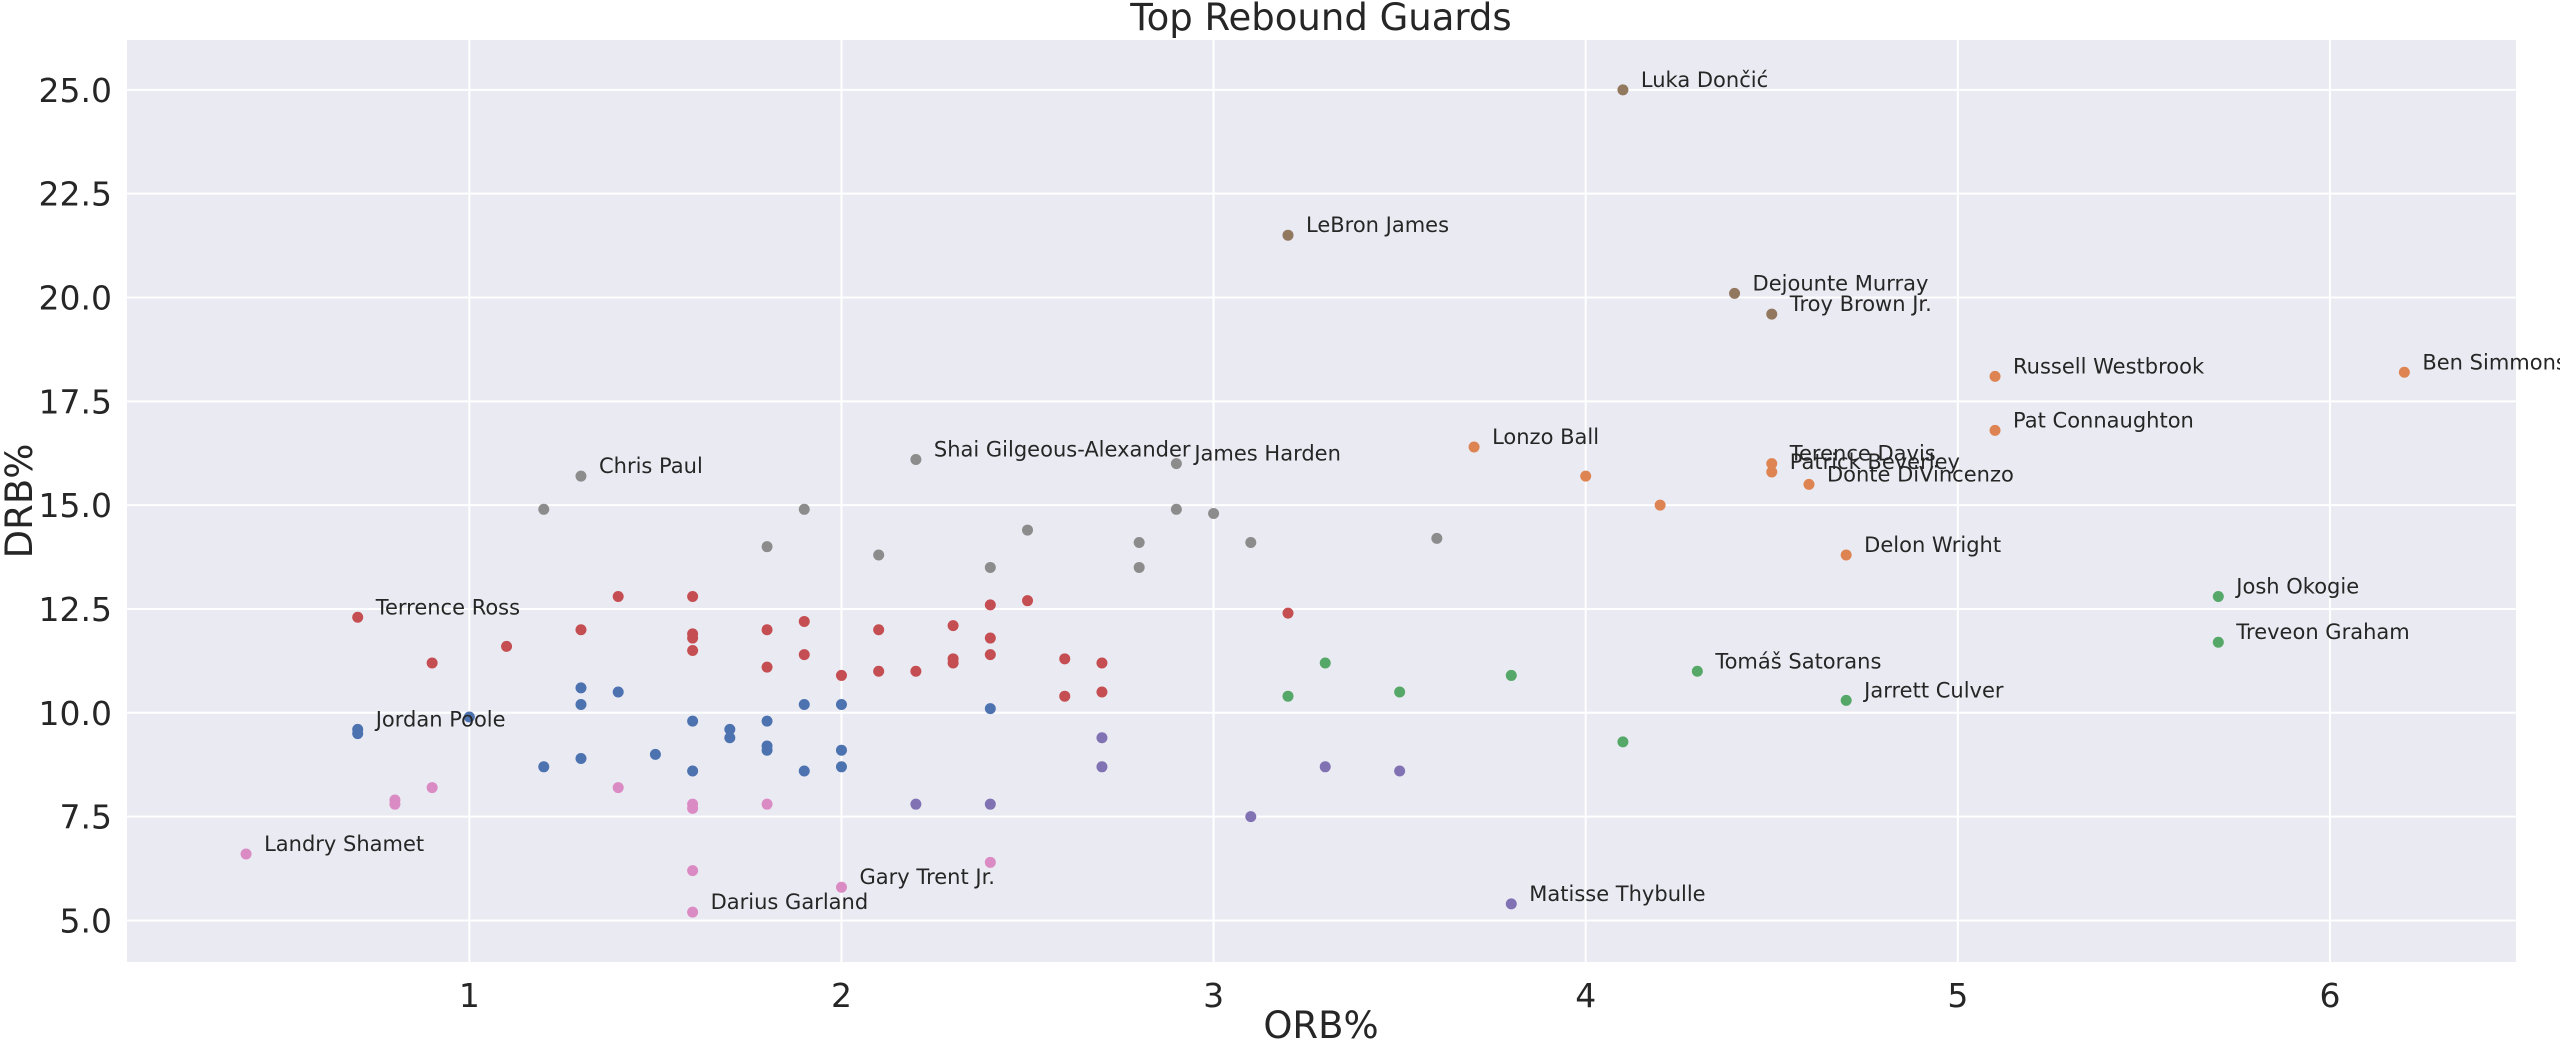  What do you see at coordinates (2296, 587) in the screenshot?
I see `point-annotation: Josh Okogie` at bounding box center [2296, 587].